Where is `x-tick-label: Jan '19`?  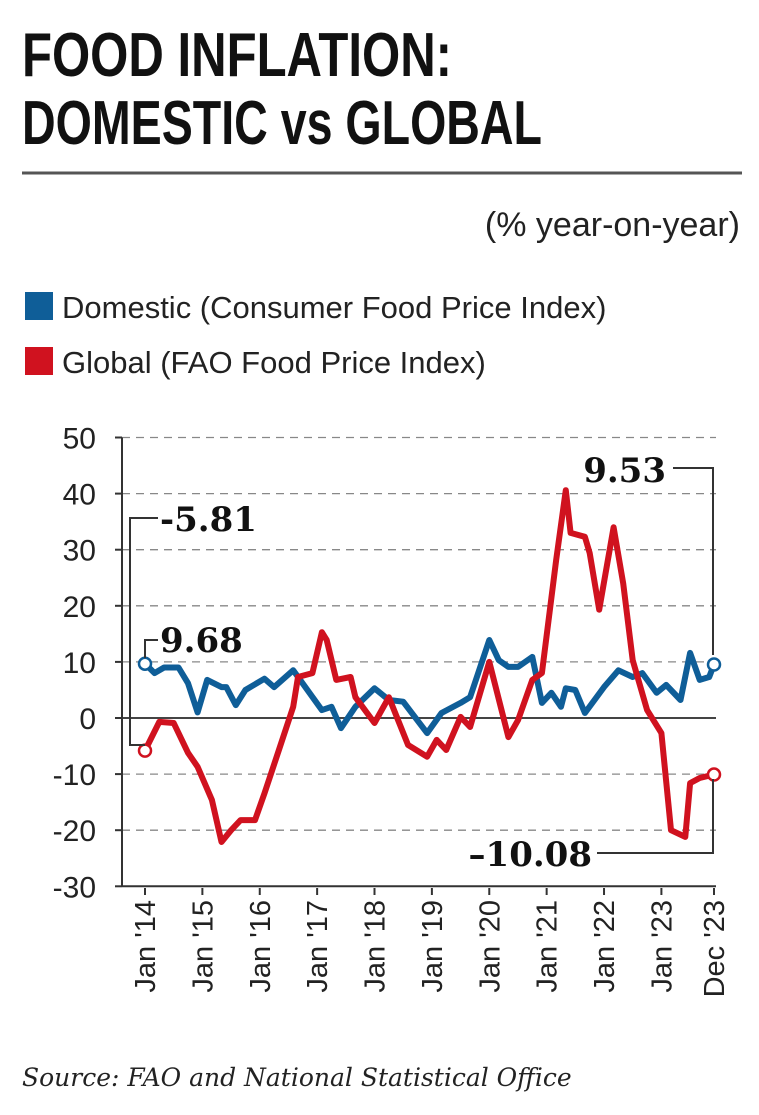
x-tick-label: Jan '19 is located at coordinates (433, 946).